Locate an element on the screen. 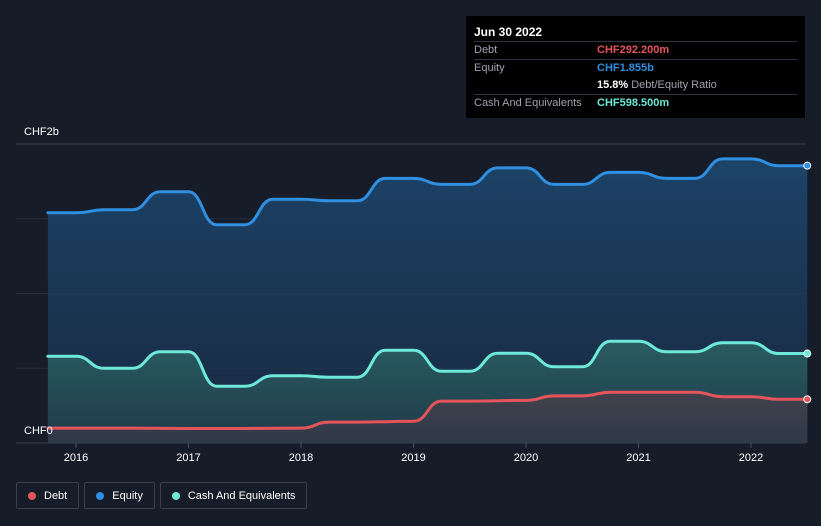 The image size is (821, 526). tooltip-equity-label: Equity is located at coordinates (489, 68).